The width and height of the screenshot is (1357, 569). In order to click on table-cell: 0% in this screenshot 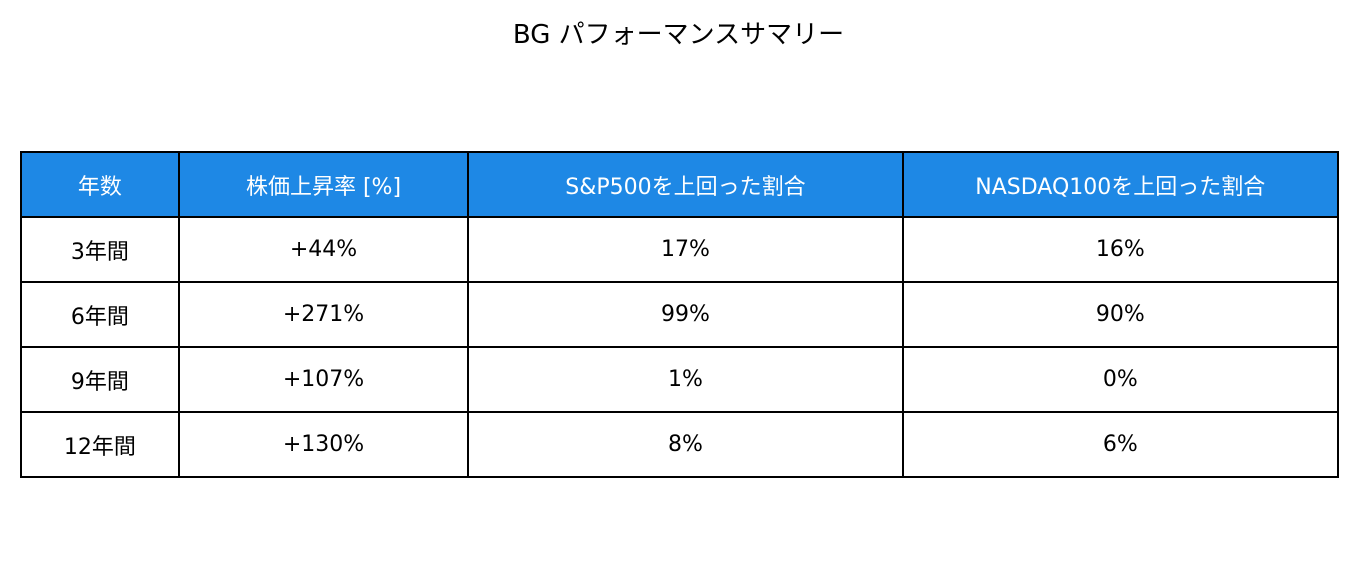, I will do `click(1120, 379)`.